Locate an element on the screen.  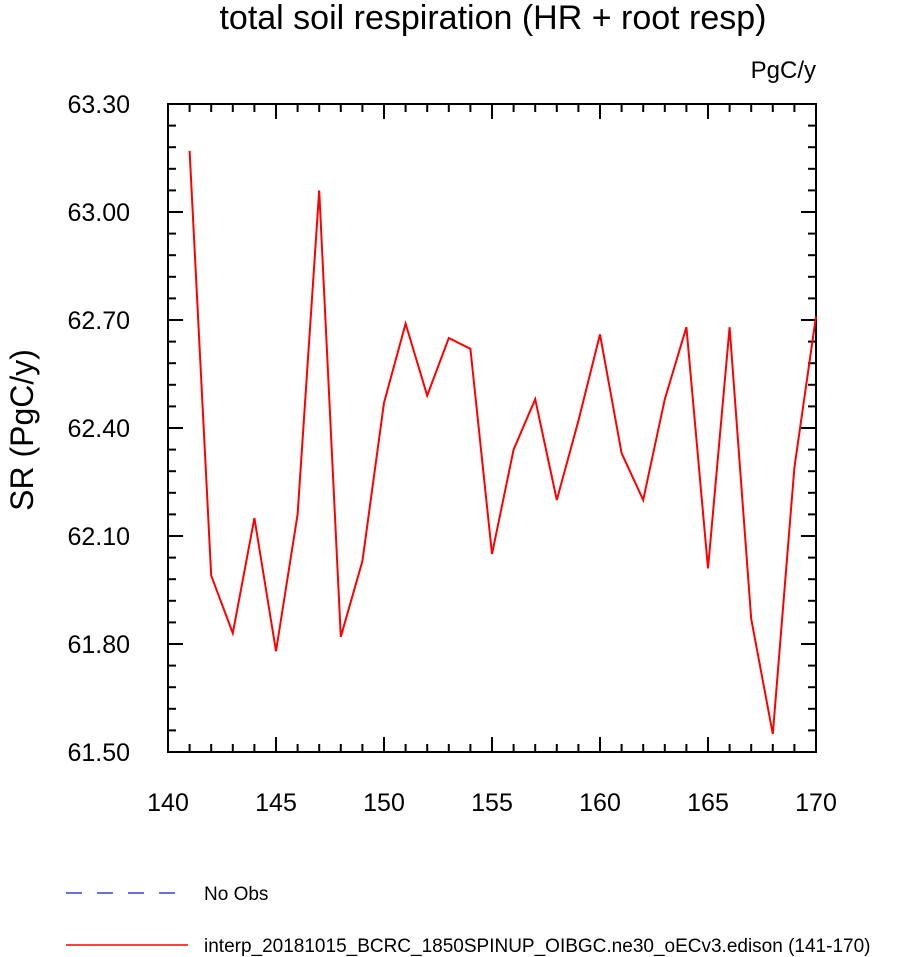
x-tick-label: 165 is located at coordinates (708, 803).